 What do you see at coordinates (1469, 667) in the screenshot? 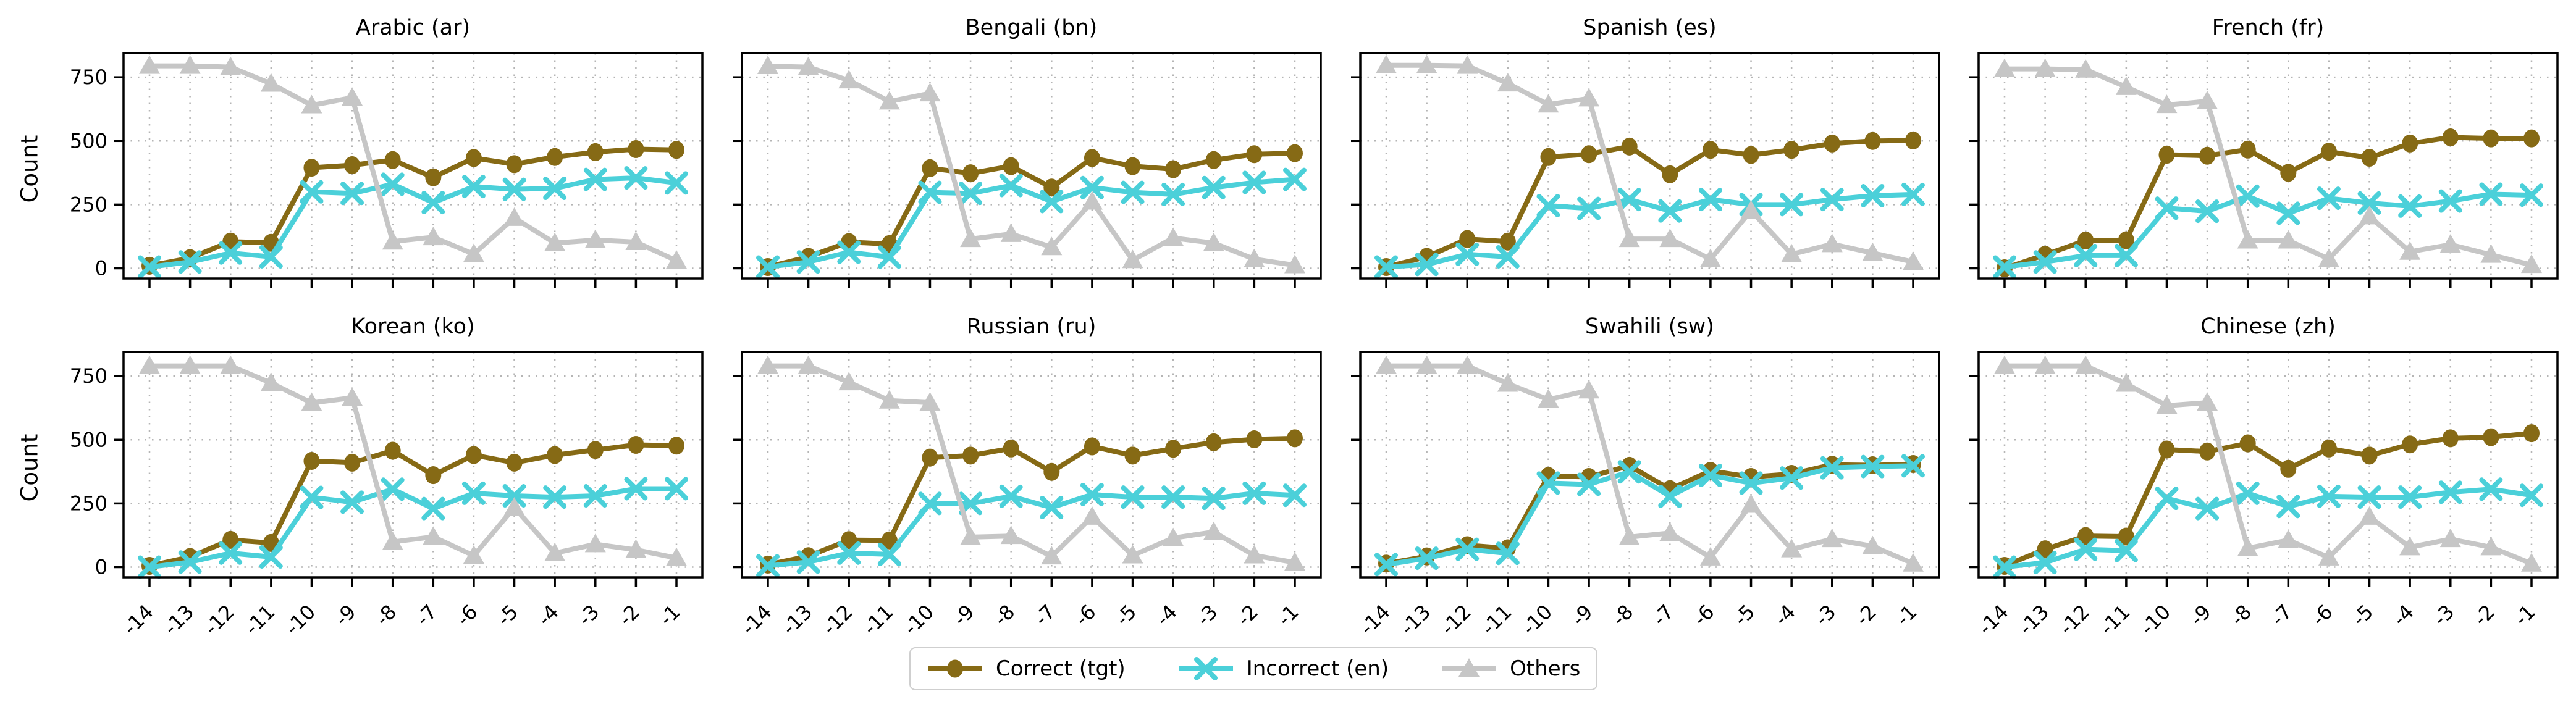
I see `others-legend-marker` at bounding box center [1469, 667].